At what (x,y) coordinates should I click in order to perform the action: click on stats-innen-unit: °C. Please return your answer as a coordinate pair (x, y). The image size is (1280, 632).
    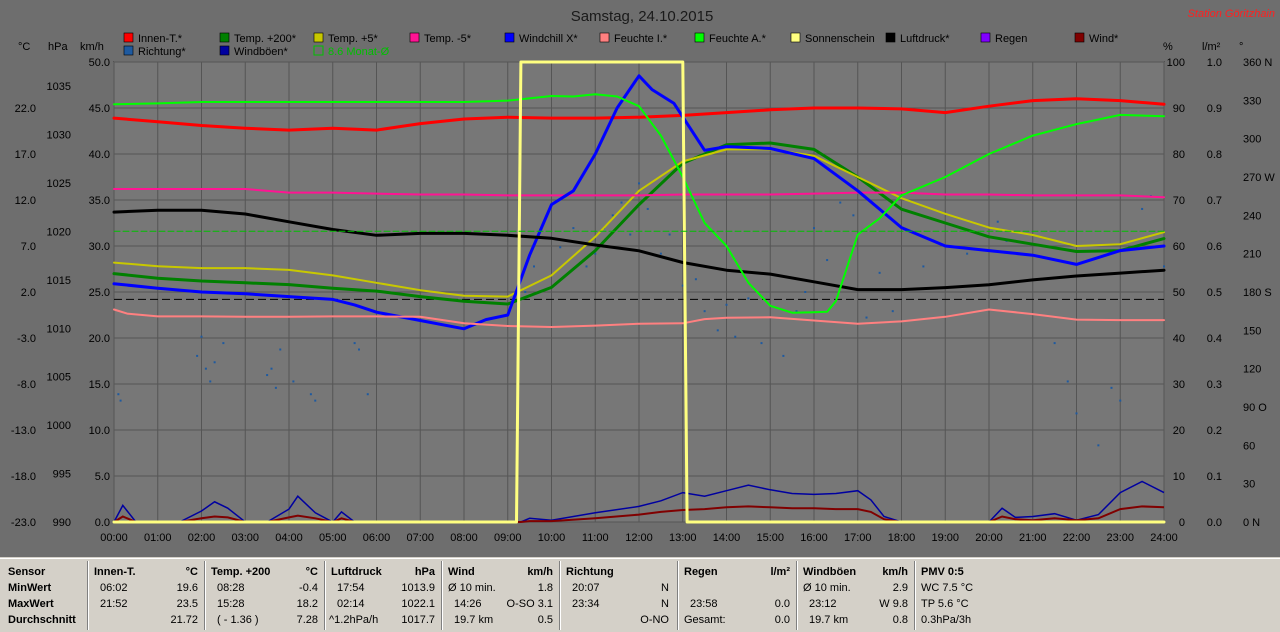
    Looking at the image, I should click on (191, 572).